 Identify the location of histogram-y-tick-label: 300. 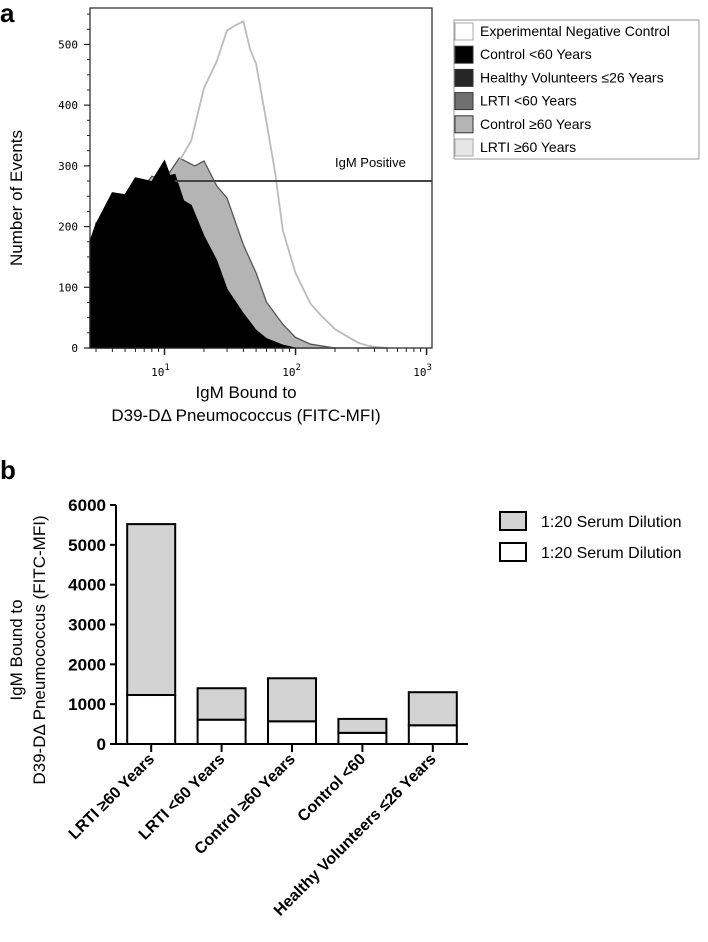
(68, 166).